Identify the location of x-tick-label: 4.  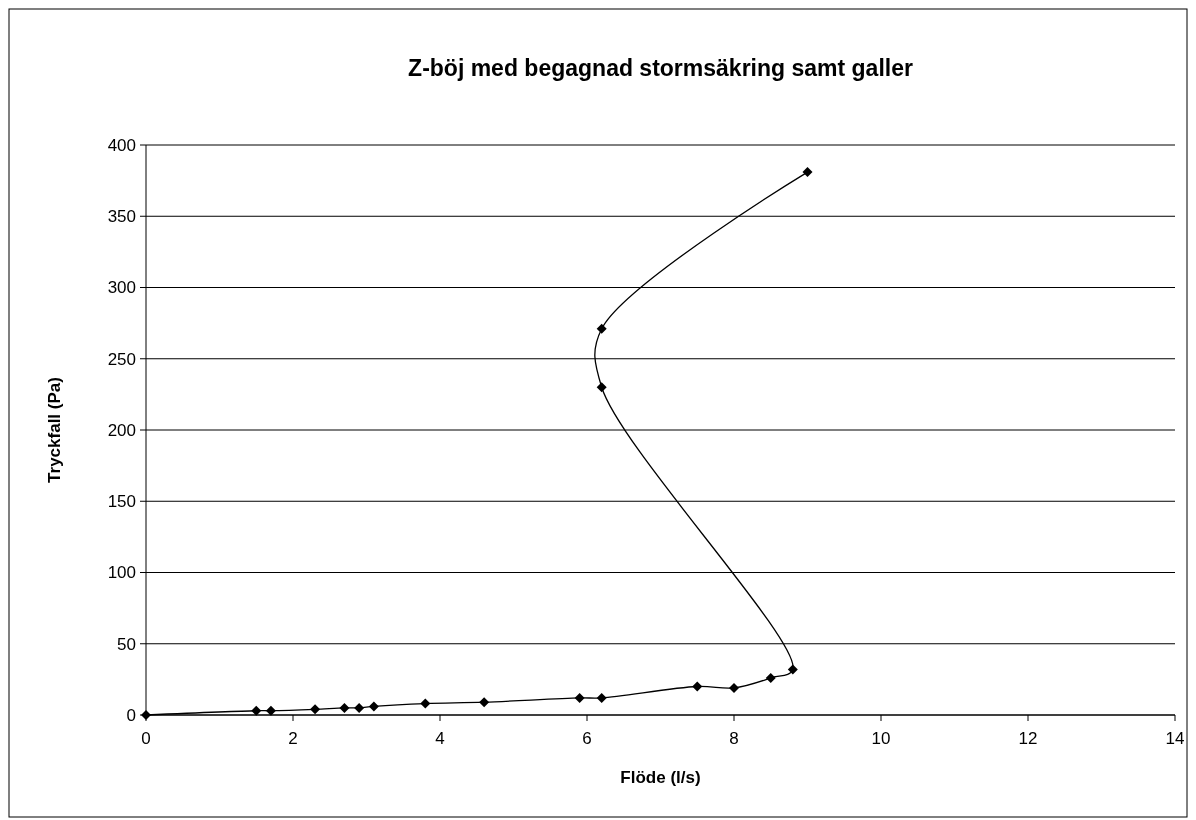
(440, 738).